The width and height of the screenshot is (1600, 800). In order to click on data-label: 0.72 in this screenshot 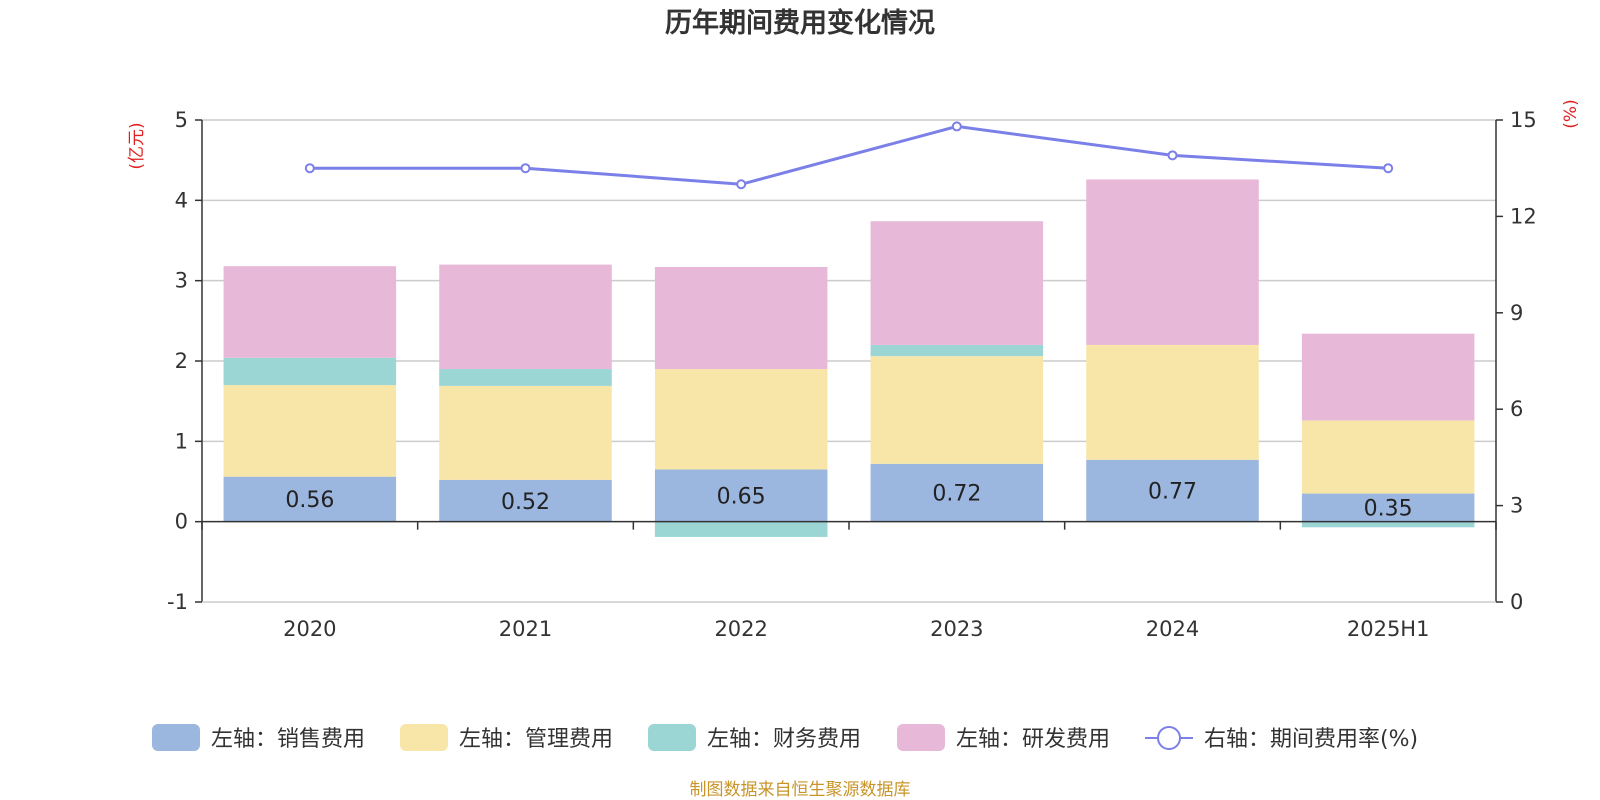, I will do `click(956, 494)`.